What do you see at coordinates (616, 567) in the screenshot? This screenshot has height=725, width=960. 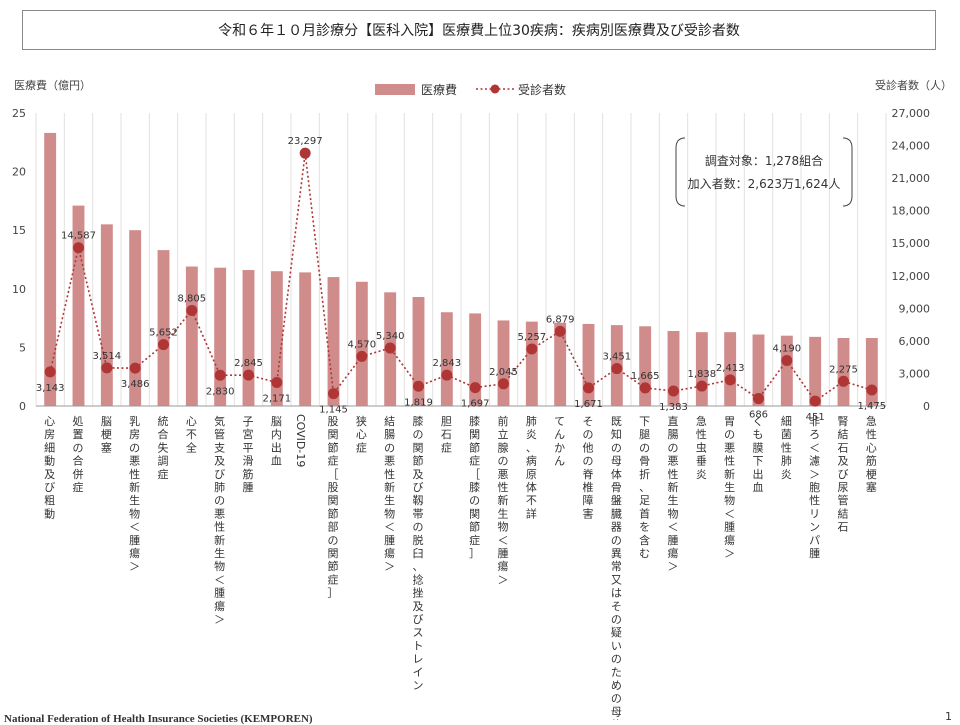 I see `x-category-label: 既知の母体骨盤臓器の異常又はその疑いのための母体ケア` at bounding box center [616, 567].